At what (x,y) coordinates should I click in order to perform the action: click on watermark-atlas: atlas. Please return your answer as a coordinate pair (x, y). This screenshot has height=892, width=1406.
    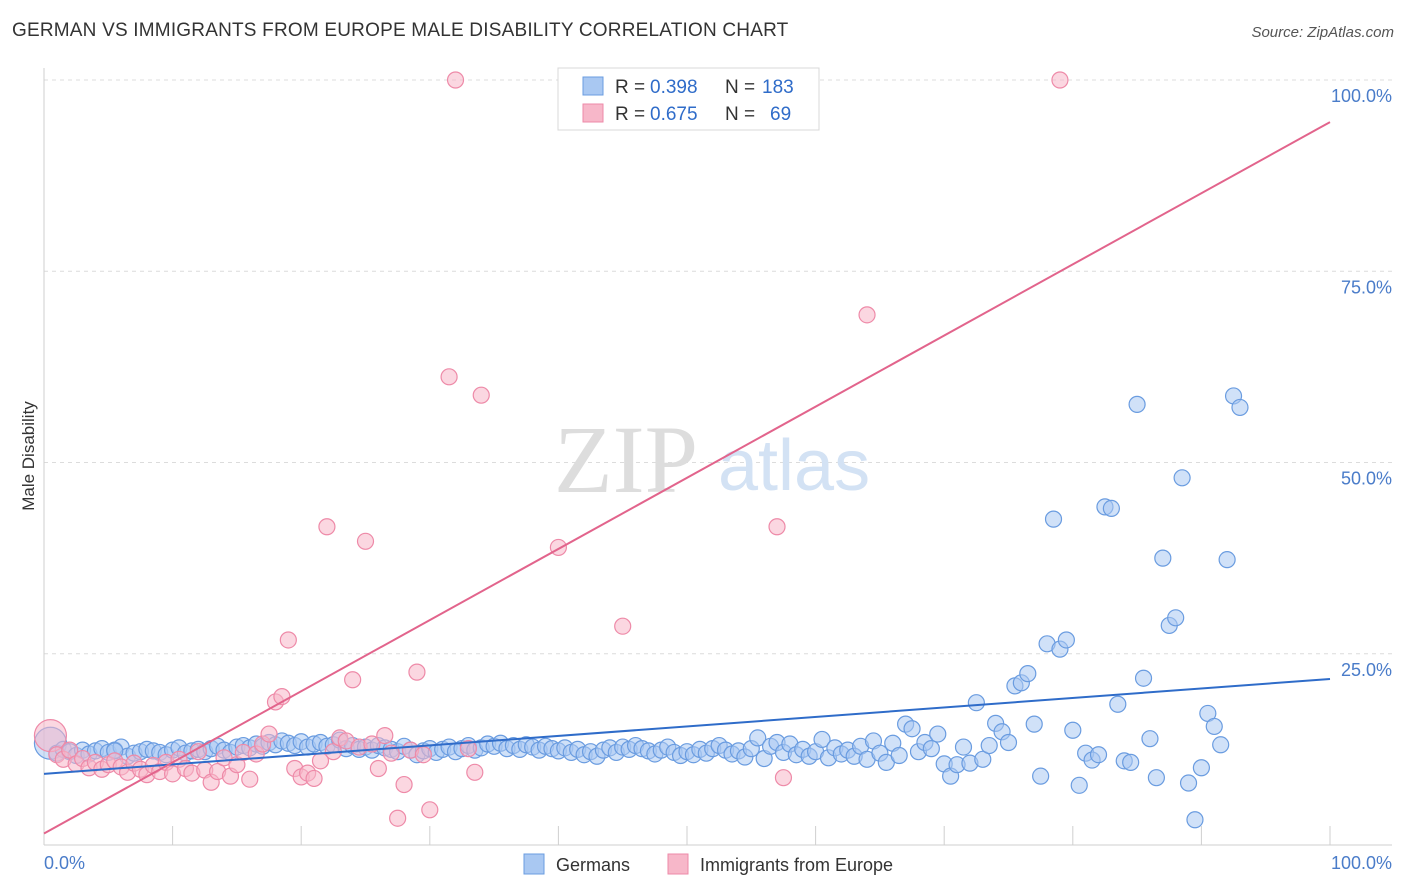
    Looking at the image, I should click on (794, 466).